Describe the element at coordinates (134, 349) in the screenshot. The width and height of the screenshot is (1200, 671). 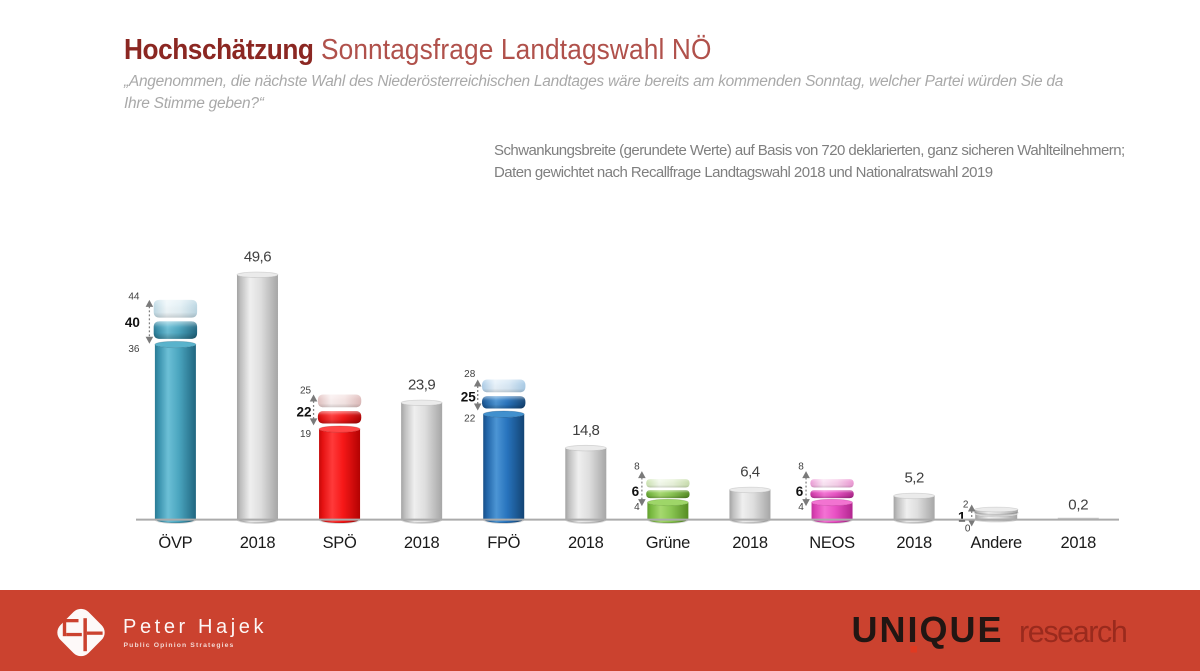
I see `svg-text: 36` at that location.